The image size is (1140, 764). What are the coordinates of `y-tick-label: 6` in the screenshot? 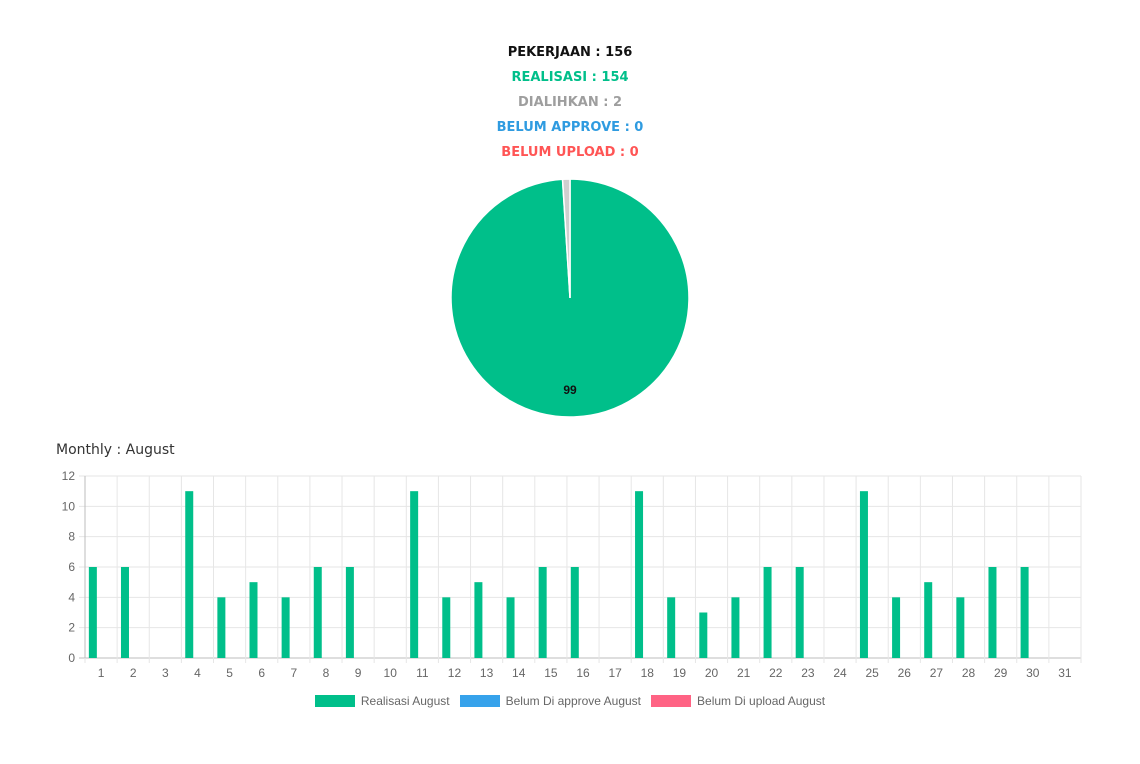 It's located at (71, 567).